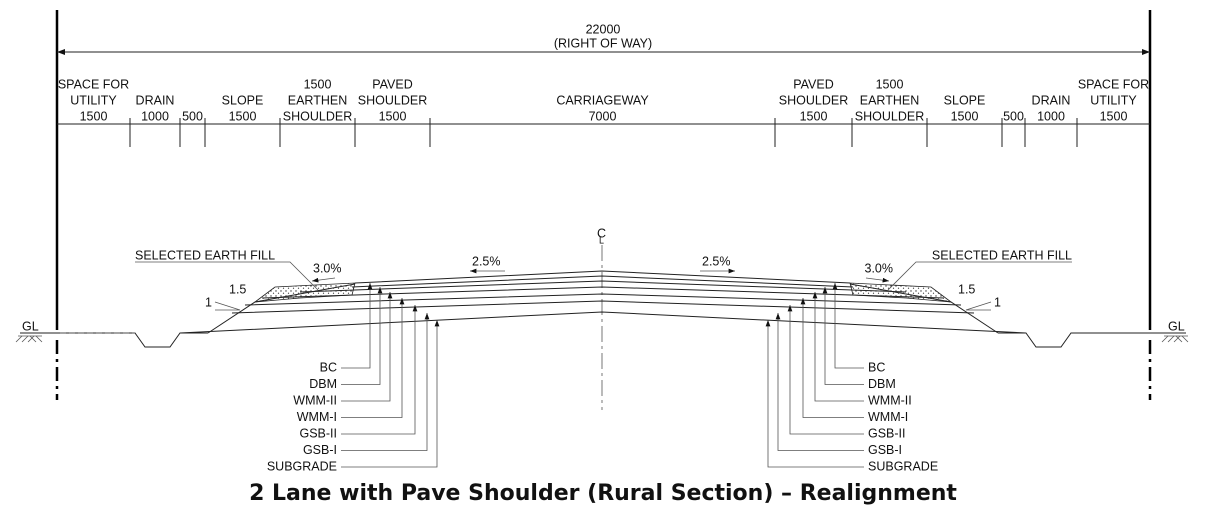 This screenshot has height=511, width=1206. What do you see at coordinates (601, 240) in the screenshot?
I see `centerline-label: L` at bounding box center [601, 240].